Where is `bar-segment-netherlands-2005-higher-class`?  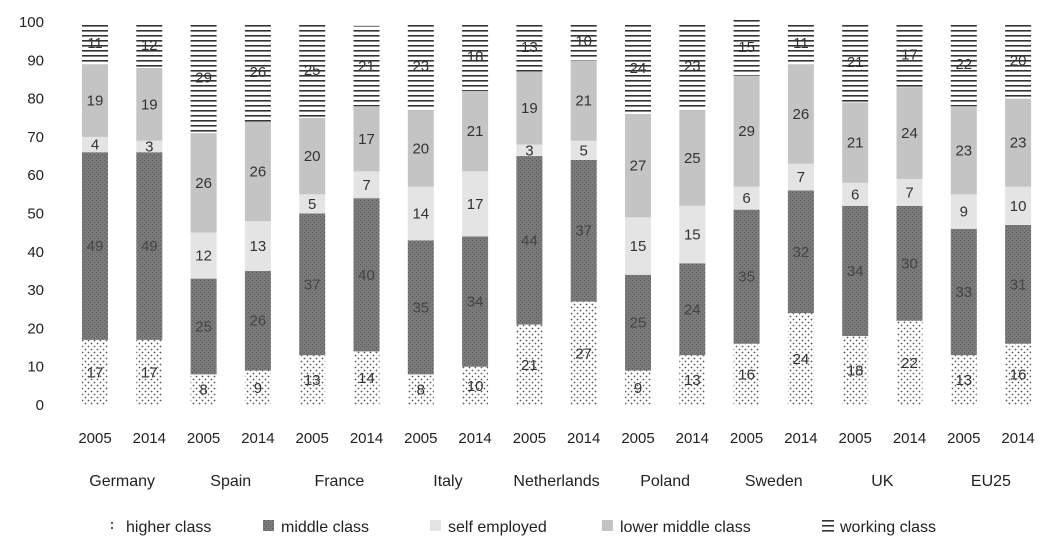 bar-segment-netherlands-2005-higher-class is located at coordinates (529, 364).